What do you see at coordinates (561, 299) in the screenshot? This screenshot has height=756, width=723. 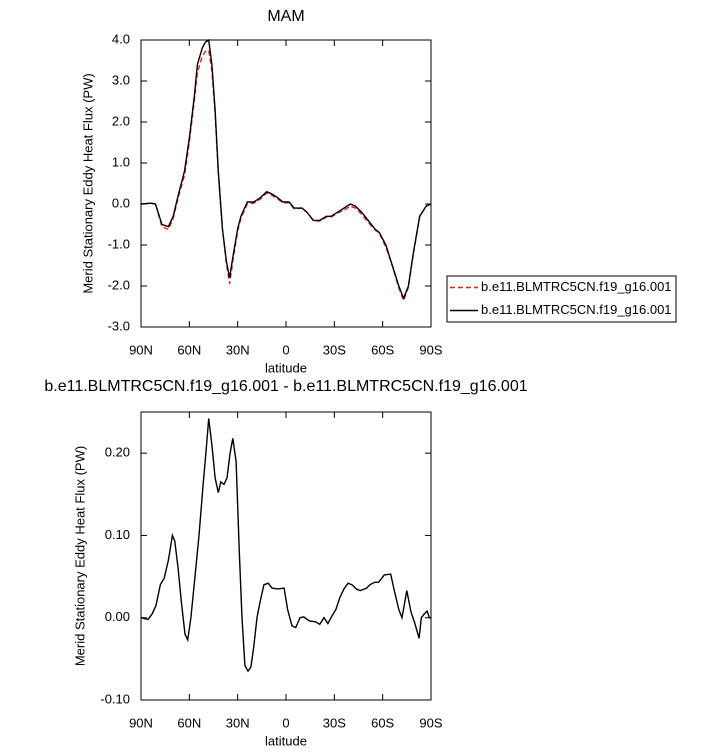 I see `legend-box` at bounding box center [561, 299].